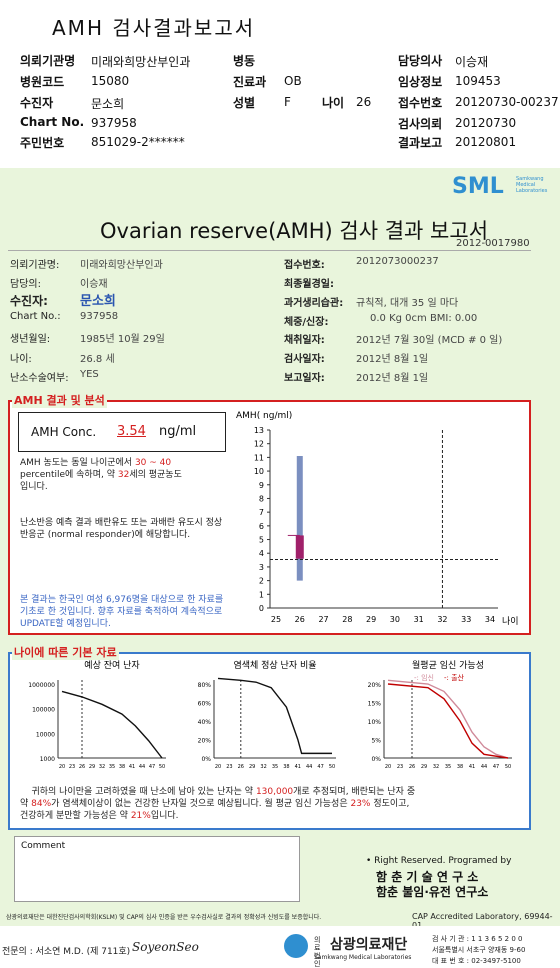  Describe the element at coordinates (532, 185) in the screenshot. I see `sml-logo-sub: Samkwang Medical Laboratories` at that location.